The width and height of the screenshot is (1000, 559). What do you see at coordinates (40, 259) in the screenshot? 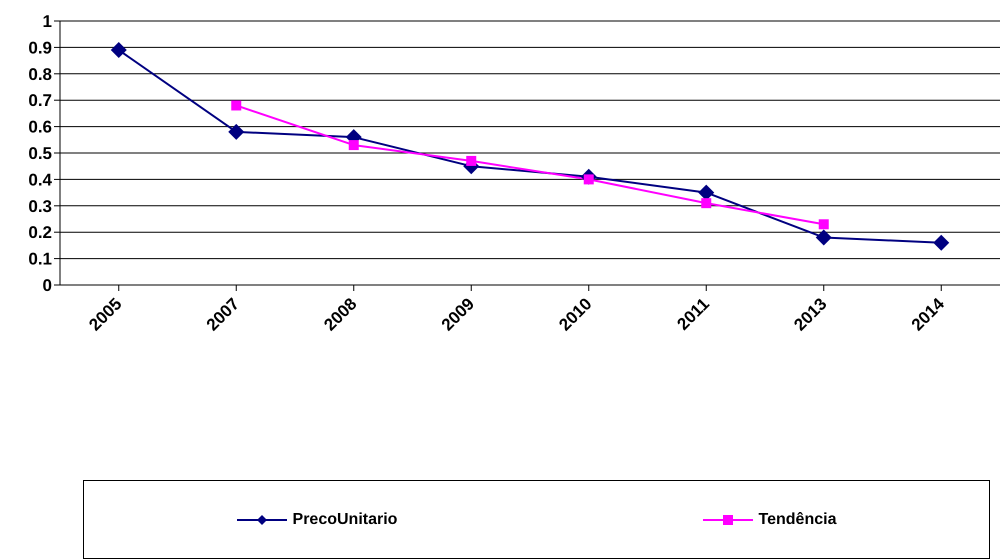
I see `y-tick-label: 0.1` at bounding box center [40, 259].